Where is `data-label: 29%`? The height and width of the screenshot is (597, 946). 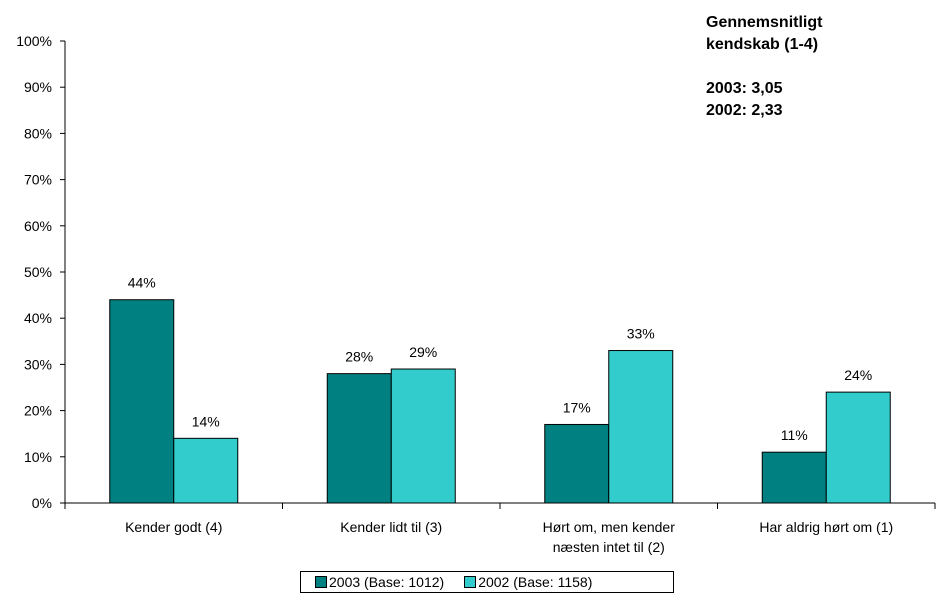 data-label: 29% is located at coordinates (423, 352).